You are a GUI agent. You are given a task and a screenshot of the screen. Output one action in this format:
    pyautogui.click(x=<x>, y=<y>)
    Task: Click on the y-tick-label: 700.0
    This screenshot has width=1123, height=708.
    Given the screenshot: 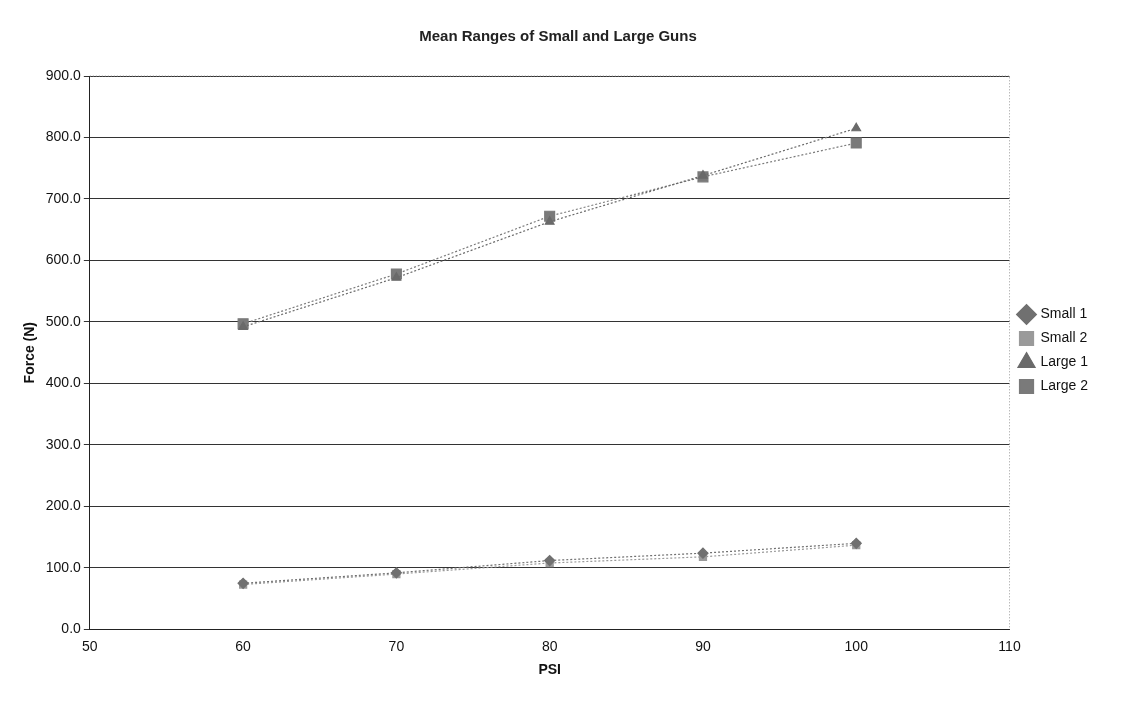 What is the action you would take?
    pyautogui.click(x=63, y=197)
    